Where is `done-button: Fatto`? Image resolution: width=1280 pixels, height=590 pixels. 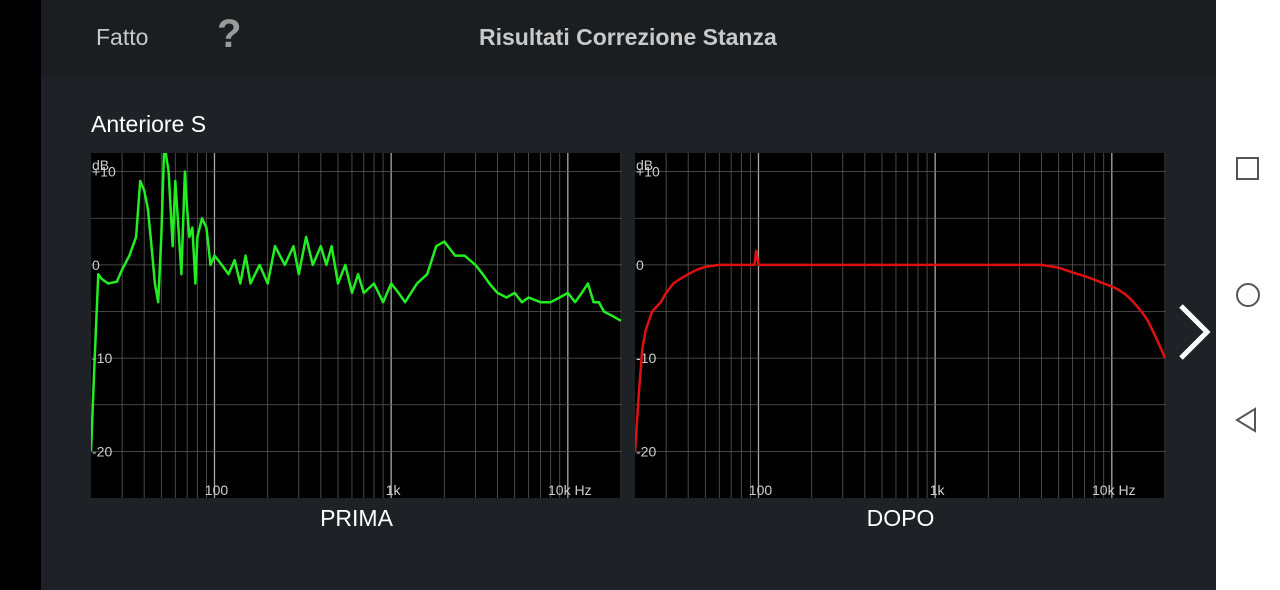 done-button: Fatto is located at coordinates (122, 37).